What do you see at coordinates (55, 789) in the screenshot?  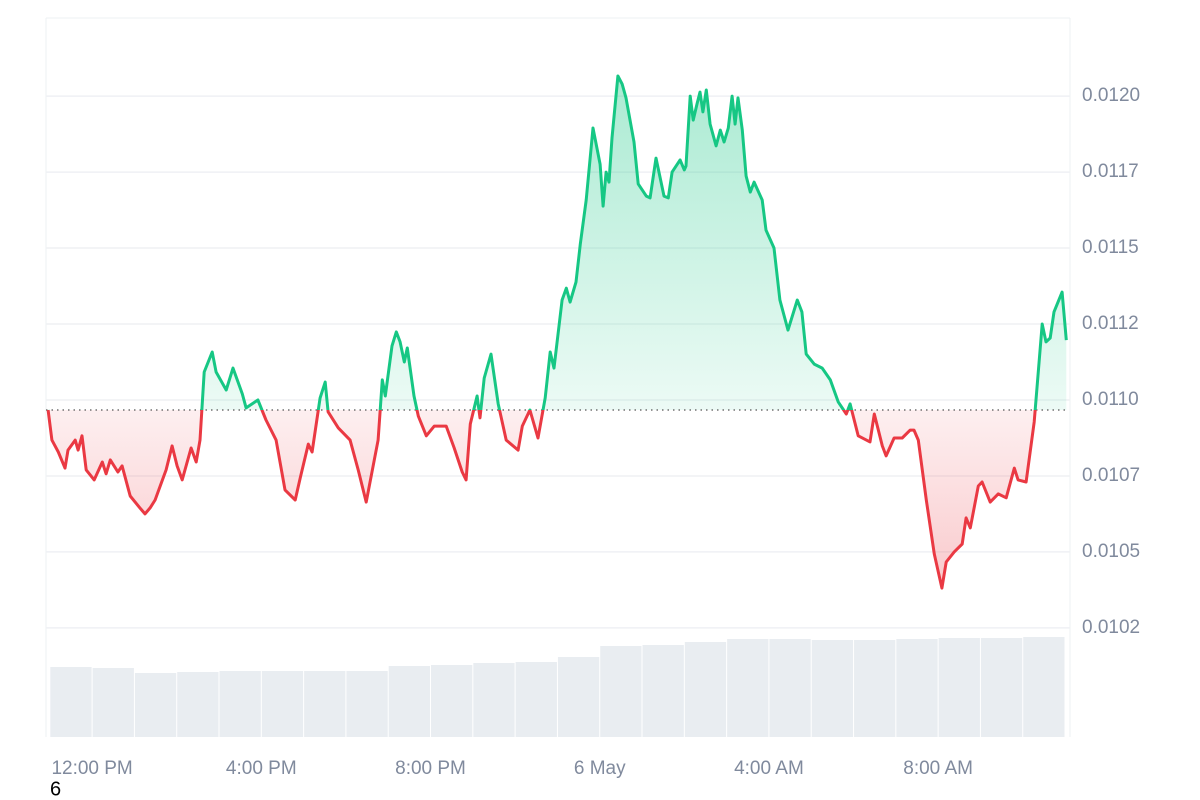 I see `annotation: 6` at bounding box center [55, 789].